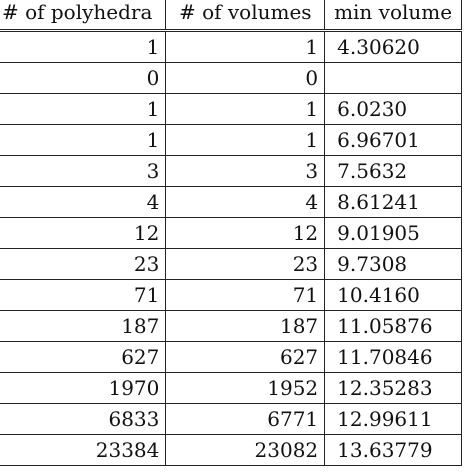 The image size is (474, 474). Describe the element at coordinates (83, 264) in the screenshot. I see `cell-polyhedra: 23` at that location.